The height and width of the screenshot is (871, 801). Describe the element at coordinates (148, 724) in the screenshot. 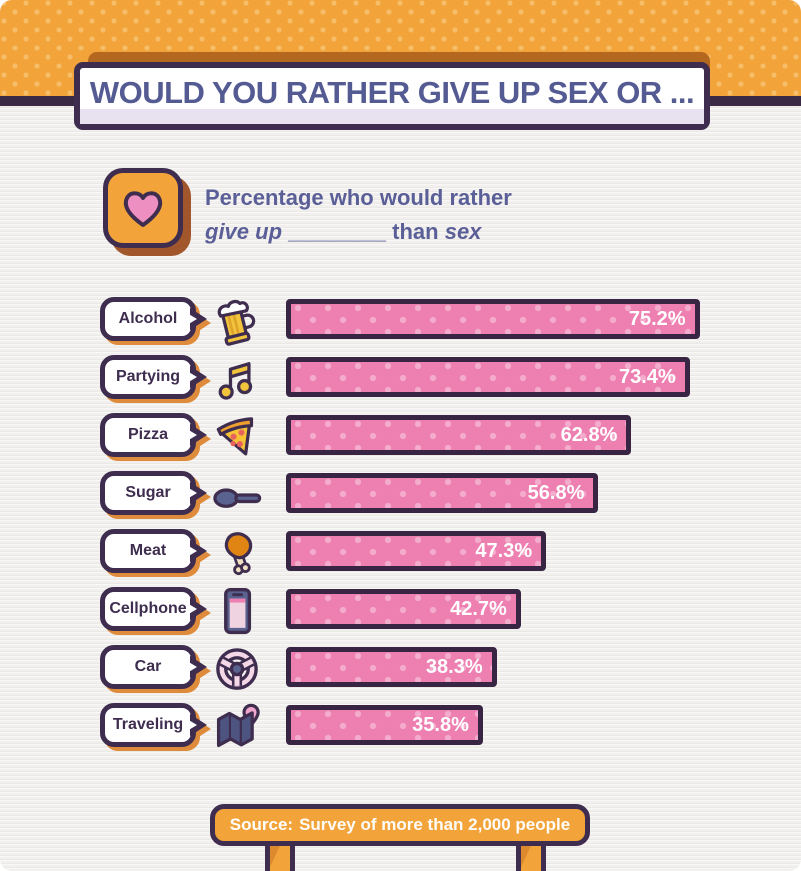

I see `category-label: Traveling` at that location.